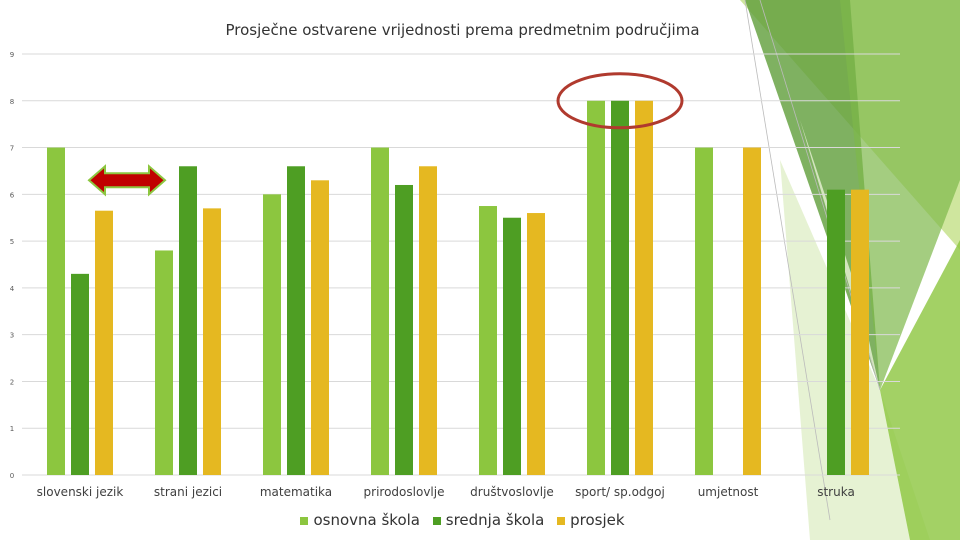 The height and width of the screenshot is (540, 960). Describe the element at coordinates (366, 520) in the screenshot. I see `legend-label-osnovna: osnovna škola` at that location.